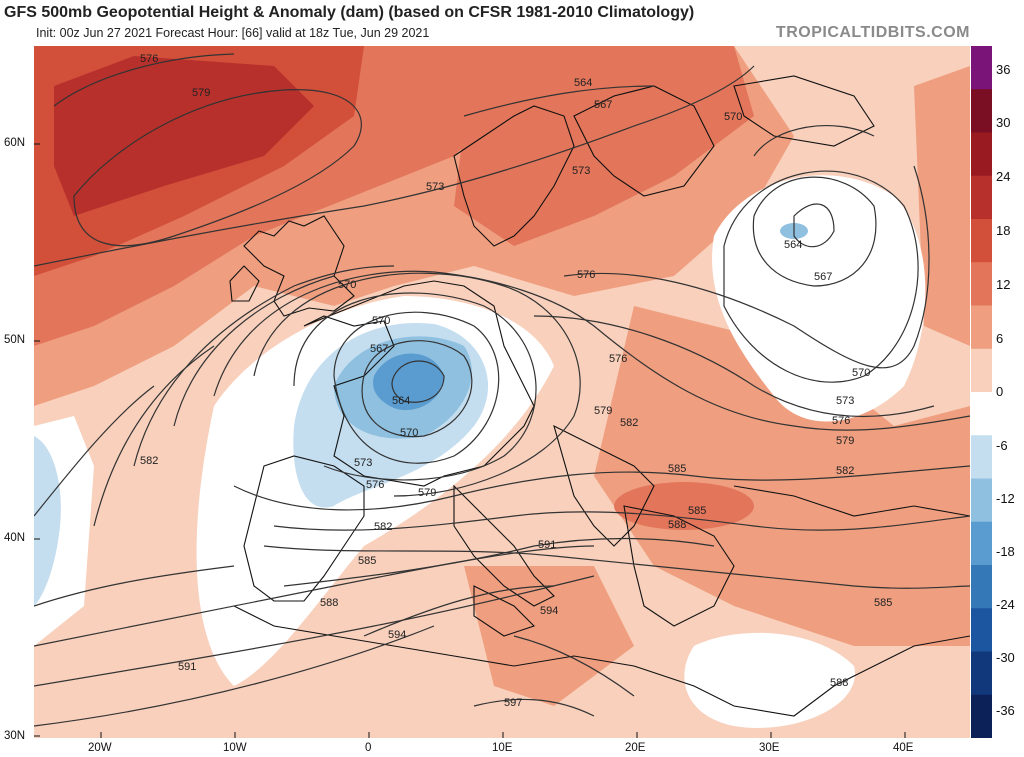 The image size is (1024, 757). Describe the element at coordinates (15, 736) in the screenshot. I see `lat-label: 30N` at that location.